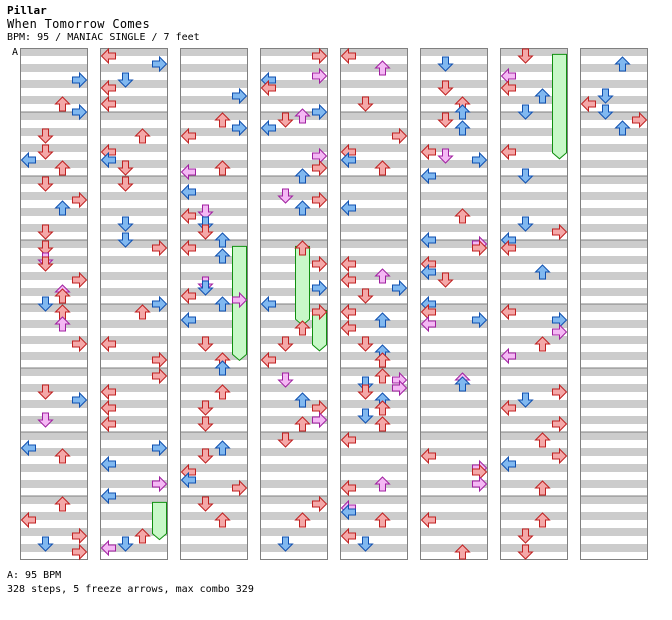 Image resolution: width=672 pixels, height=620 pixels. Describe the element at coordinates (54, 304) in the screenshot. I see `column-border` at that location.